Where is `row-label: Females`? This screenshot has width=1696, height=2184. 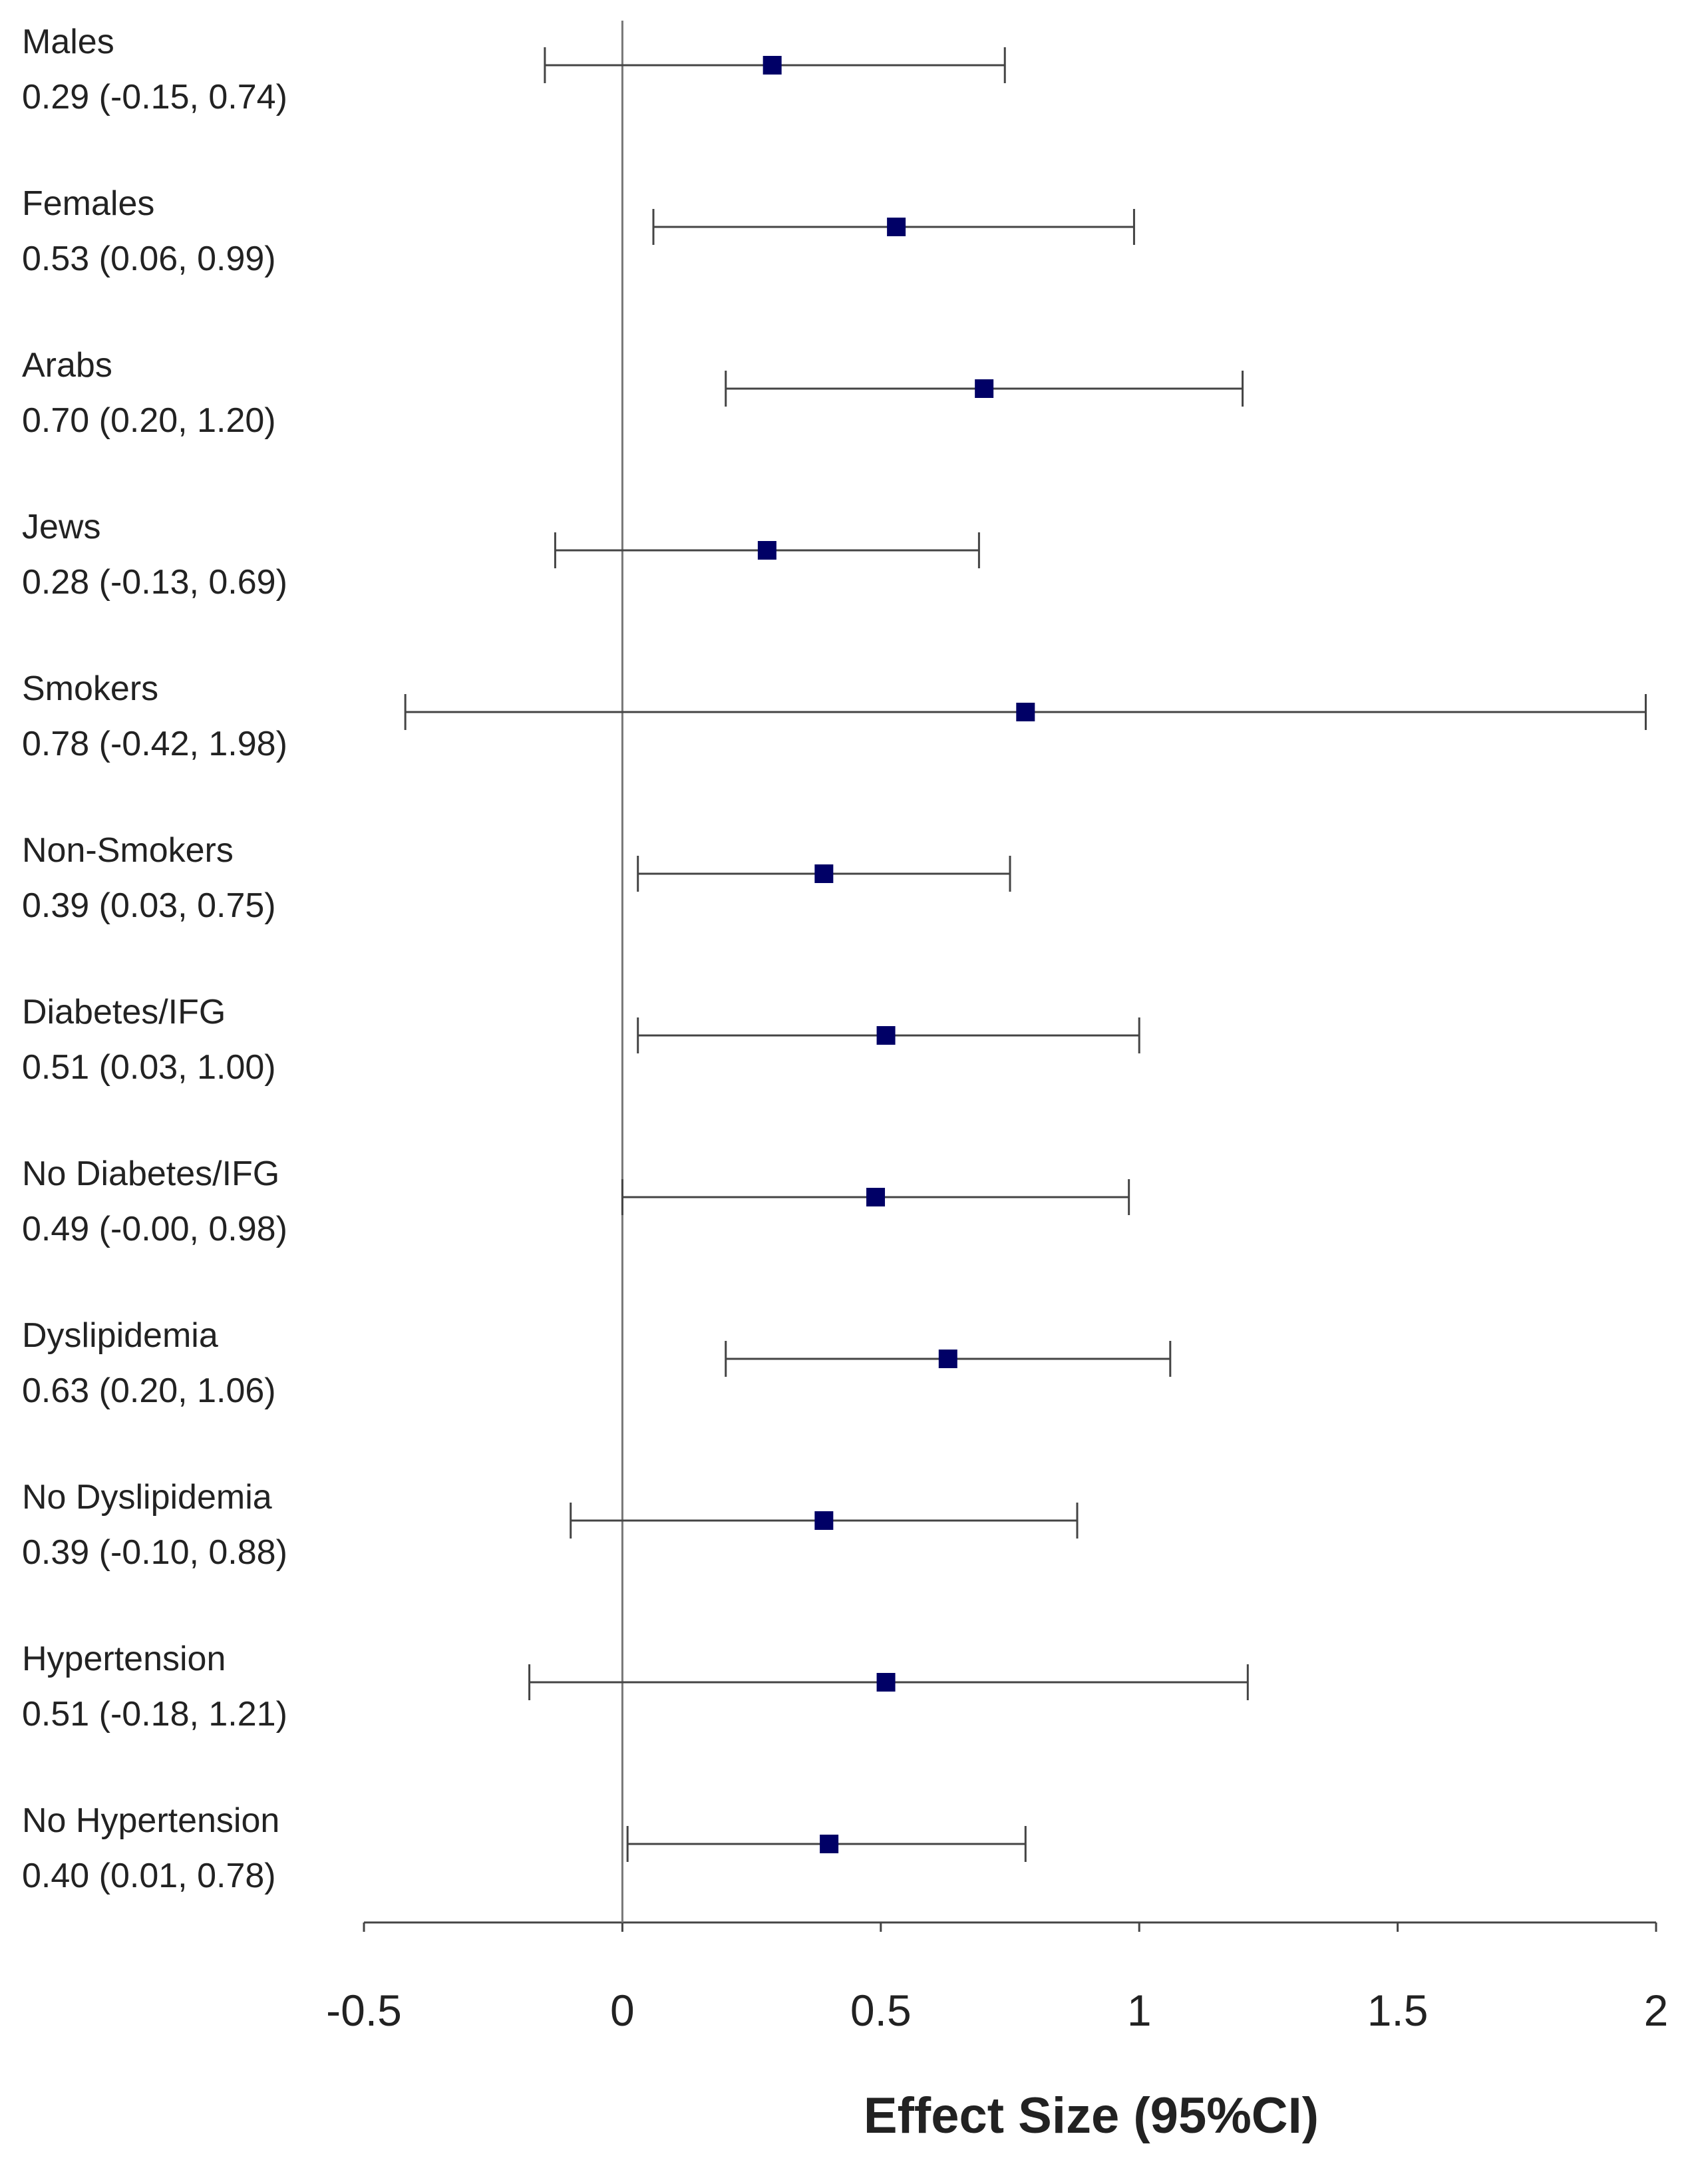
row-label: Females is located at coordinates (88, 203).